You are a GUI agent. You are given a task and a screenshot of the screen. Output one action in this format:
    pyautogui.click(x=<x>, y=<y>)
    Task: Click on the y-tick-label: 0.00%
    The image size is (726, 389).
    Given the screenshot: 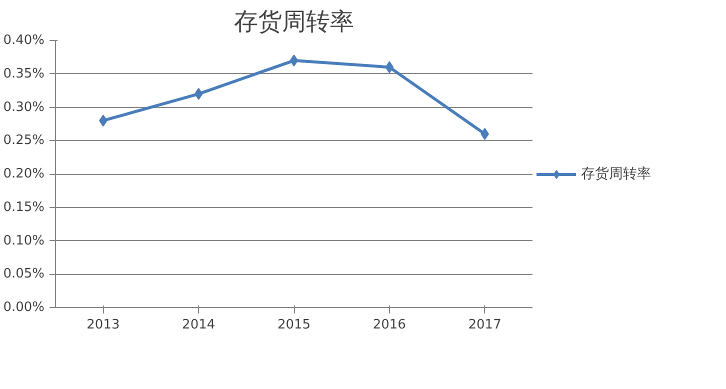 What is the action you would take?
    pyautogui.click(x=24, y=307)
    